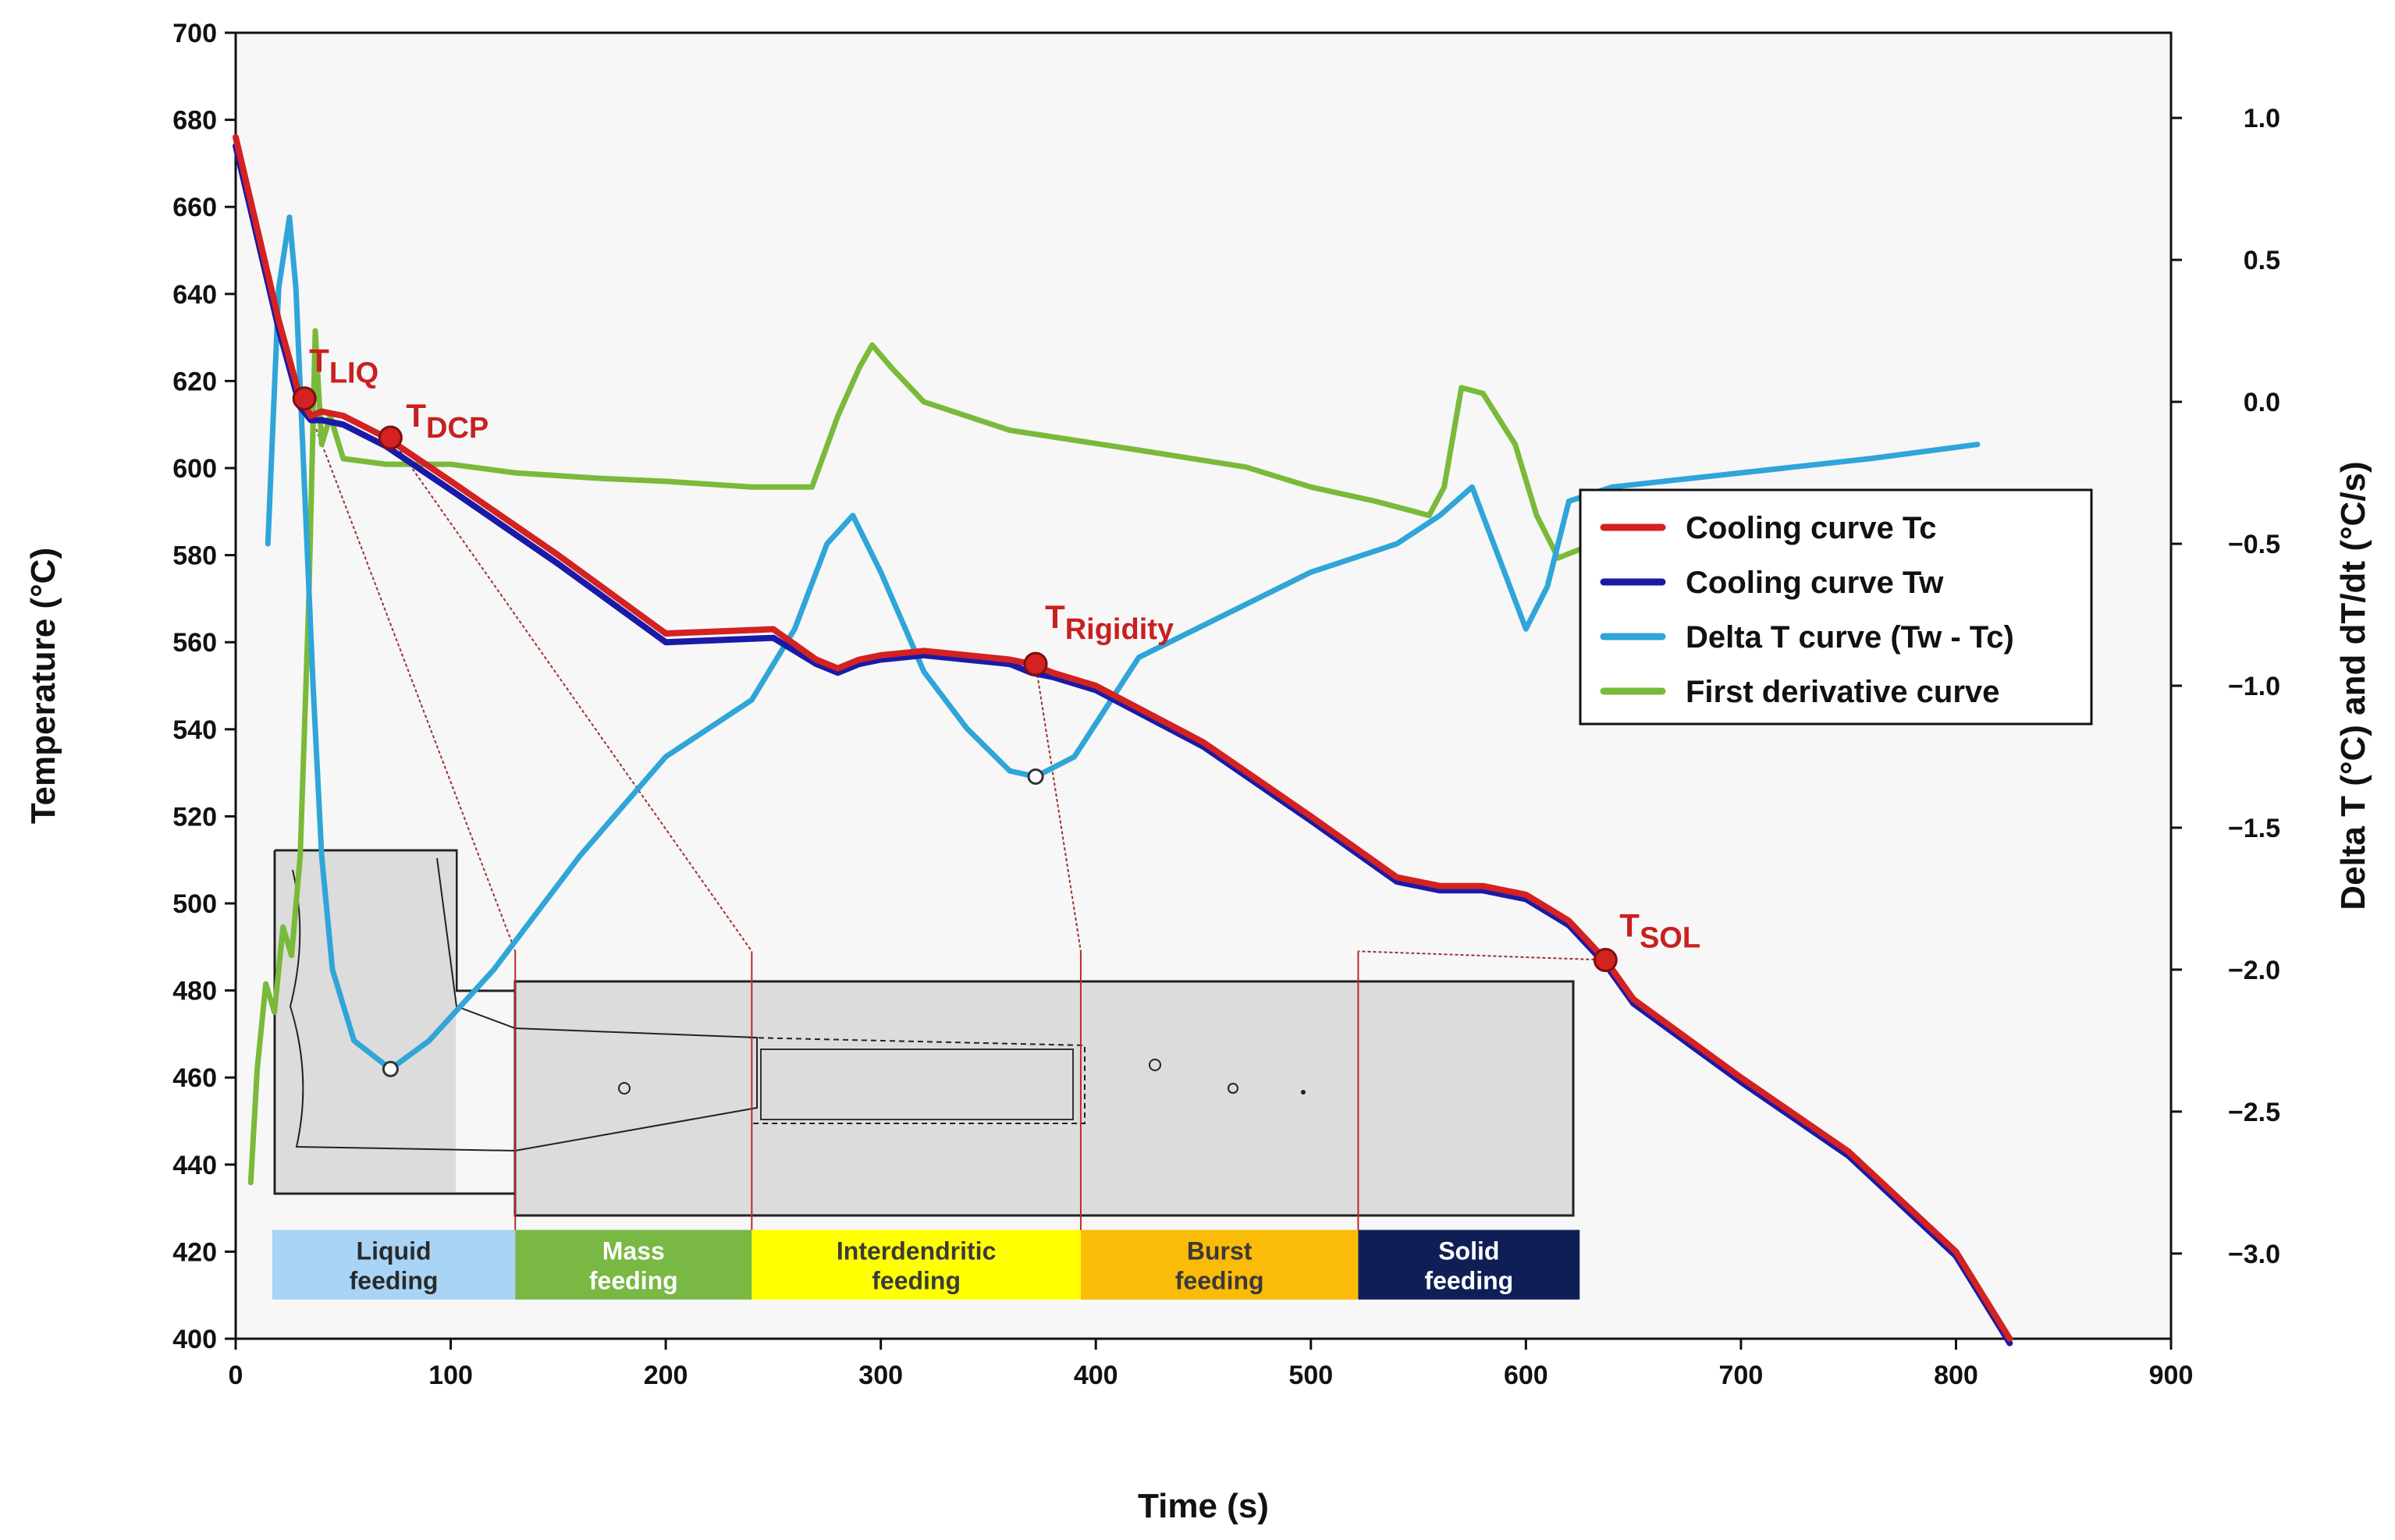 The height and width of the screenshot is (1540, 2395). Describe the element at coordinates (1741, 1375) in the screenshot. I see `x-tick-label: 700` at that location.